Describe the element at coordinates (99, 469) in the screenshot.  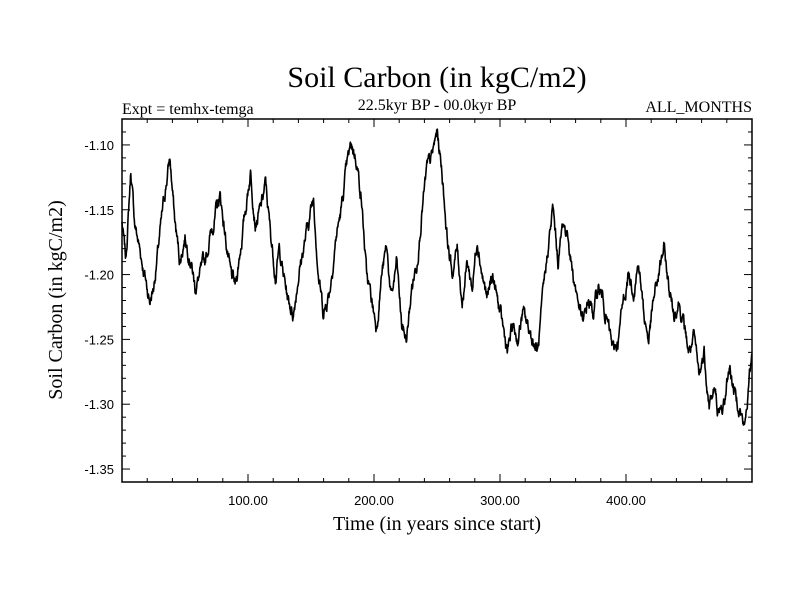
I see `y-tick-label: -1.35` at that location.